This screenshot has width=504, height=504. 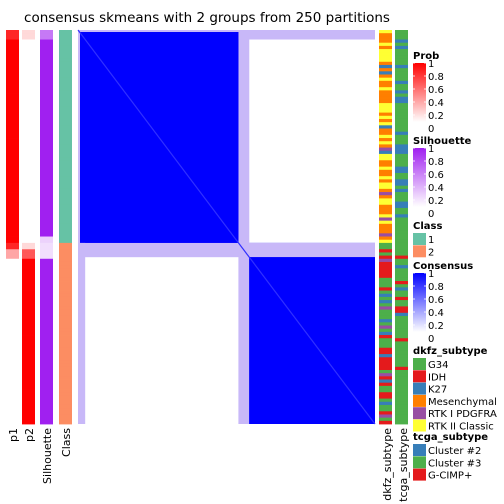 I want to click on uncertain-rows-split, so click(x=226, y=250).